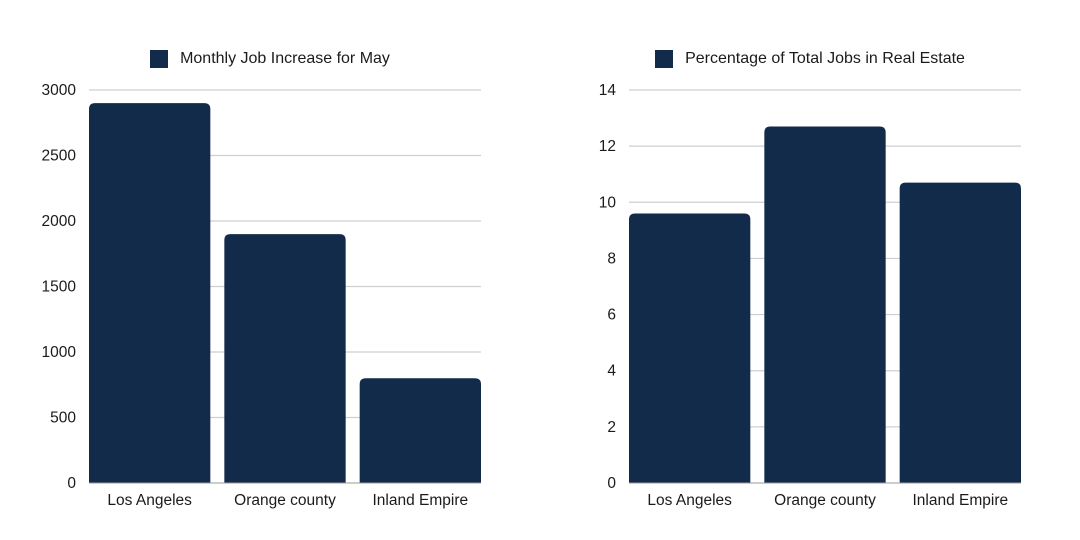 The width and height of the screenshot is (1080, 540). Describe the element at coordinates (59, 156) in the screenshot. I see `y-tick-label: 2500` at that location.